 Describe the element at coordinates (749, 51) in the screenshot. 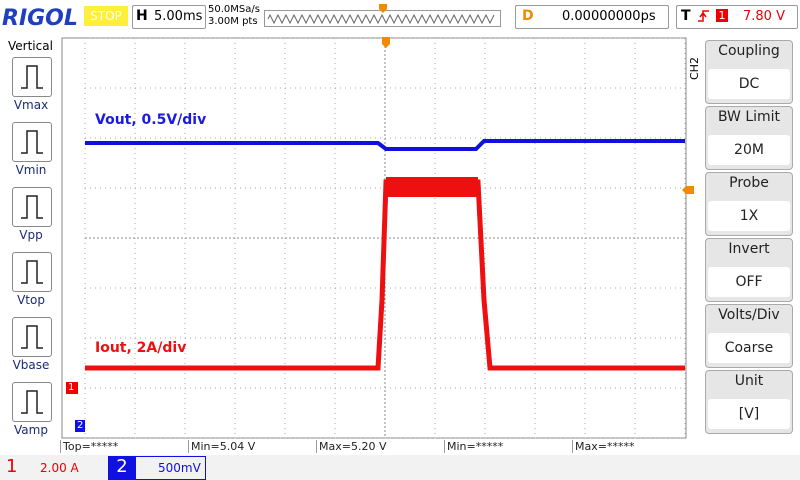

I see `menu-label: Coupling` at that location.